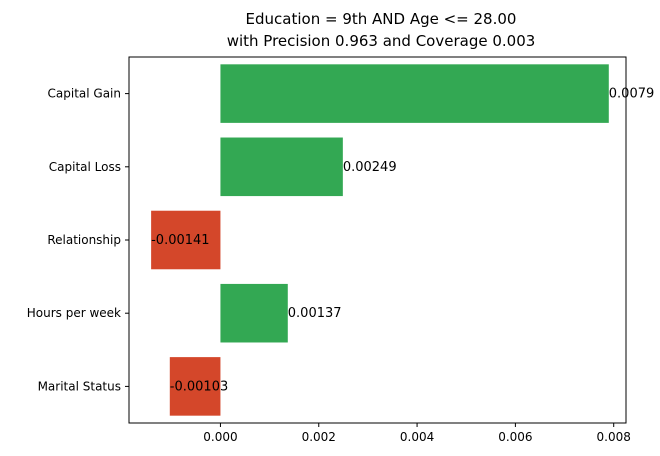 This screenshot has width=660, height=456. I want to click on x-tick-label: 0.006, so click(515, 437).